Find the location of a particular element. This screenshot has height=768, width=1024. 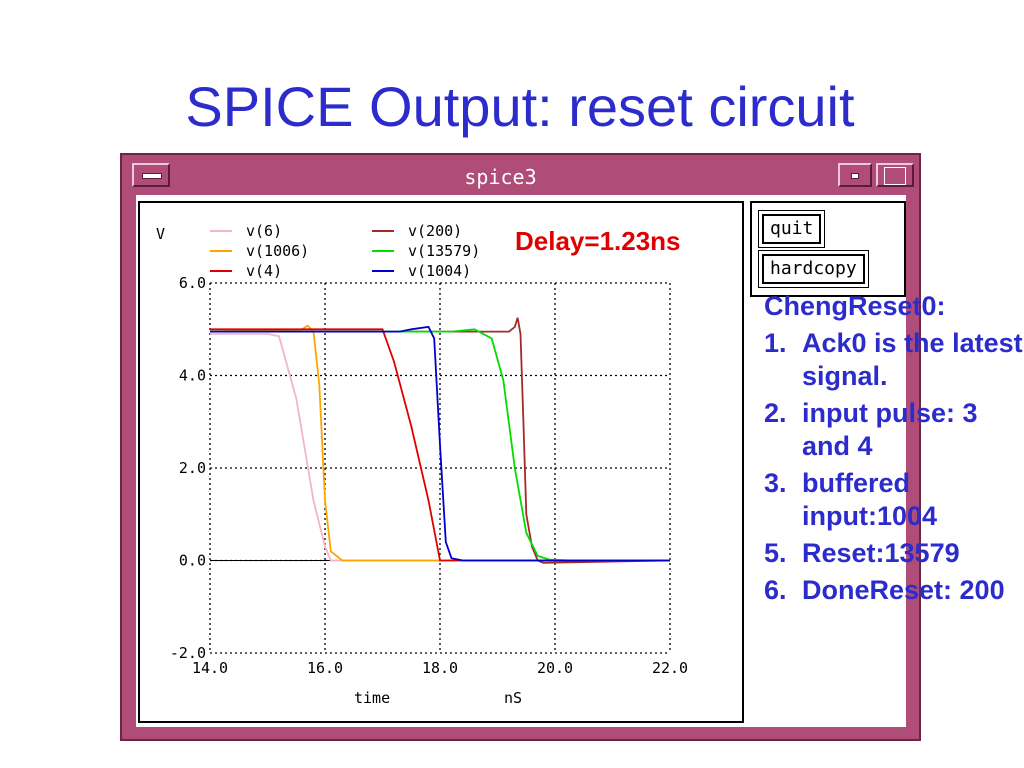

notes-item: 1. Ack0 is the latest signal. is located at coordinates (894, 360).